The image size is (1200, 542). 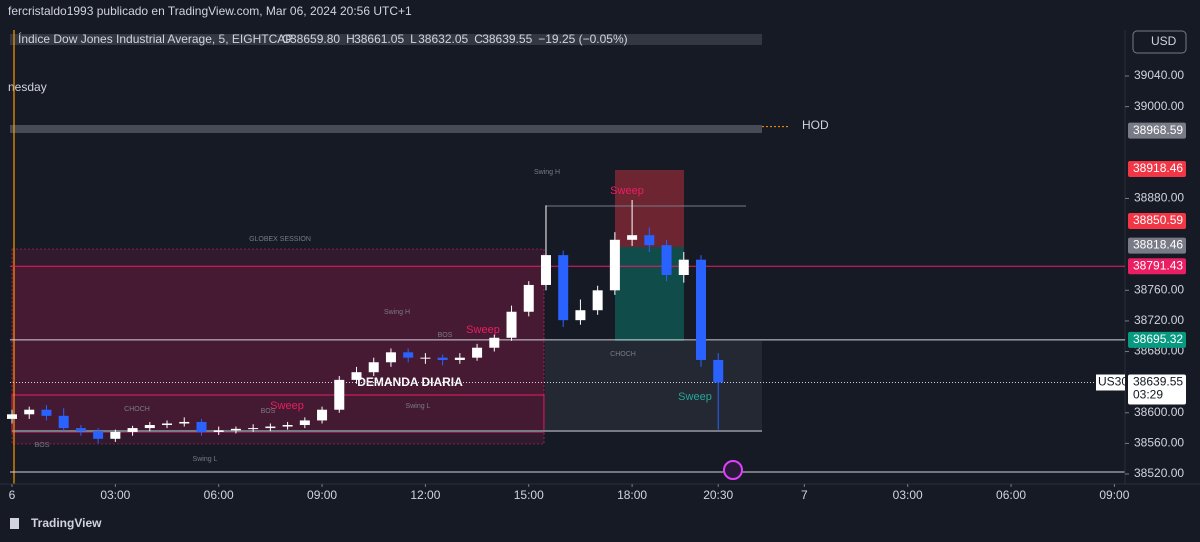 I want to click on logo, so click(x=14, y=523).